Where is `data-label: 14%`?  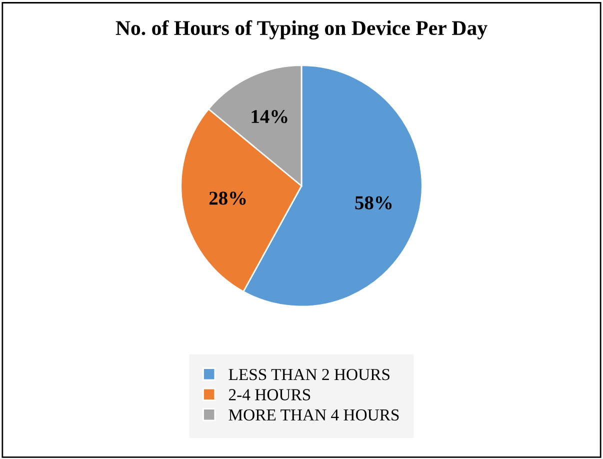
data-label: 14% is located at coordinates (270, 117).